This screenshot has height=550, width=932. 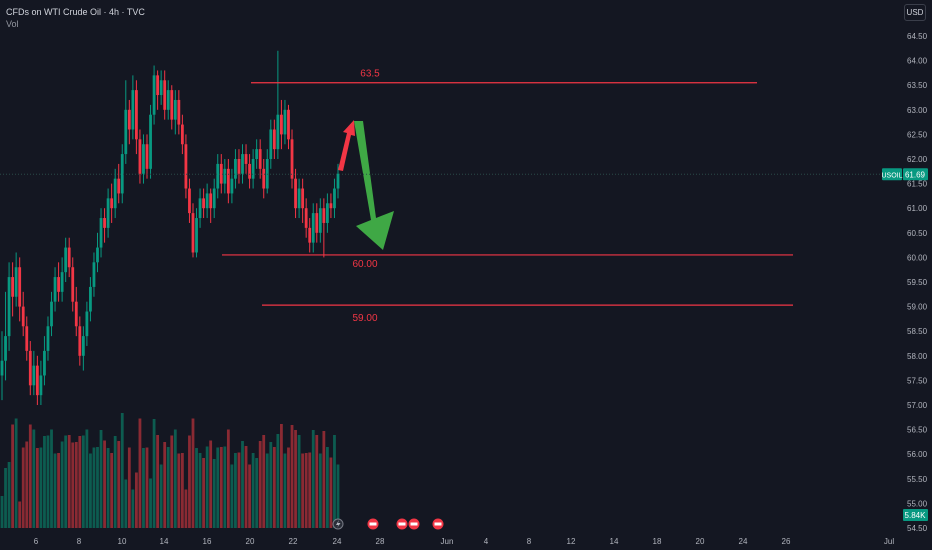 I want to click on up-arrow, so click(x=346, y=145).